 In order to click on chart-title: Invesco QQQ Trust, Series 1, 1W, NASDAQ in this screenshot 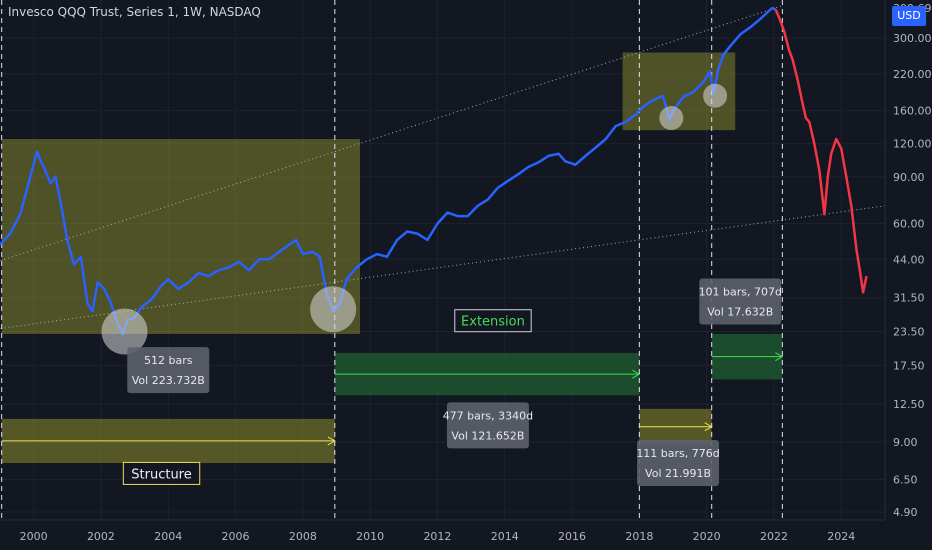, I will do `click(134, 12)`.